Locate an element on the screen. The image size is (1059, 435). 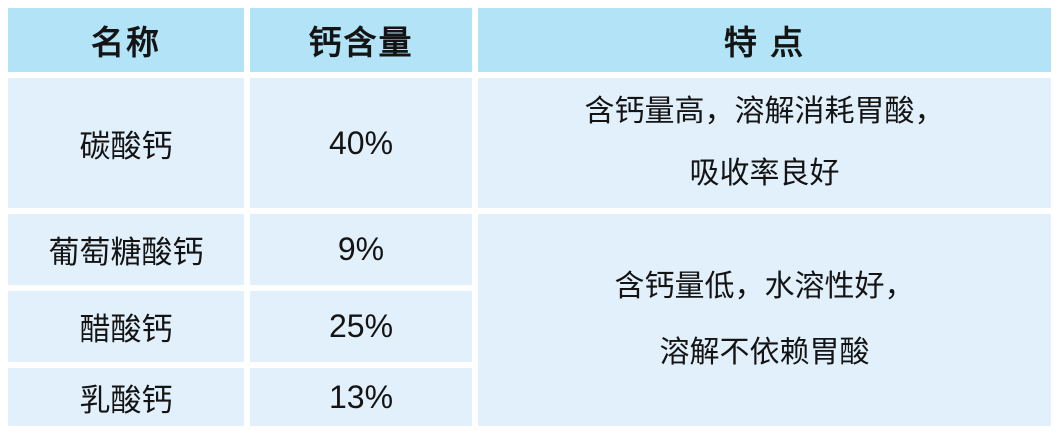
column-header-calcium-content: 钙含量 is located at coordinates (361, 40).